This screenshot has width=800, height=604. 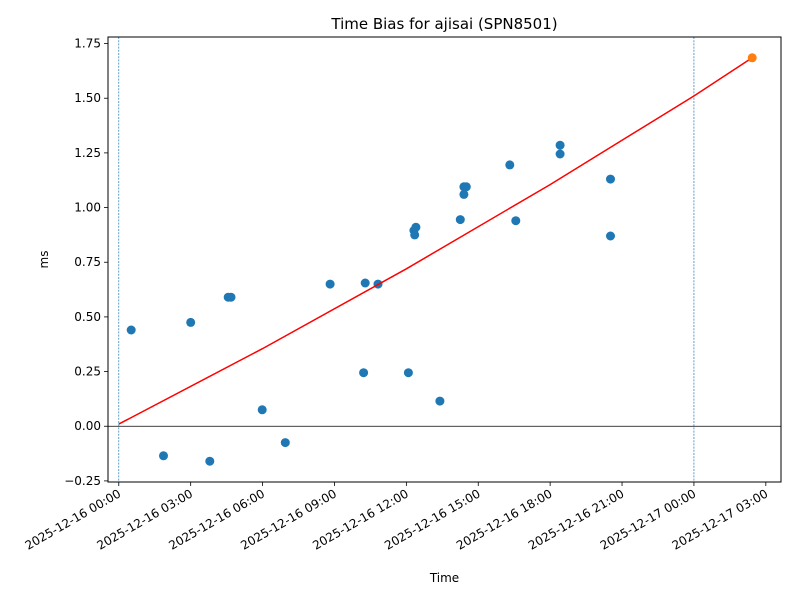 I want to click on y-tick-label: 1.00, so click(x=87, y=208).